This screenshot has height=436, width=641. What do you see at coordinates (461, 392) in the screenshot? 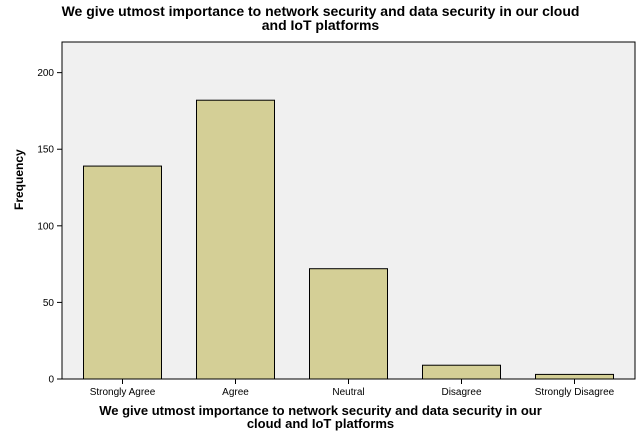
I see `x-tick-label: Disagree` at bounding box center [461, 392].